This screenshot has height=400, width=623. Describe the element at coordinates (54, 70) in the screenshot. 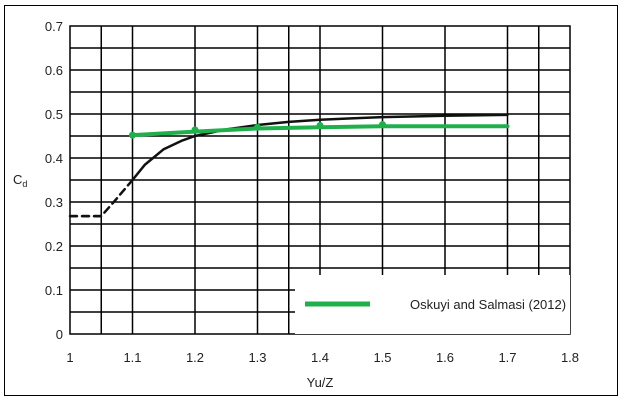

I see `y-tick-label: 0.6` at that location.